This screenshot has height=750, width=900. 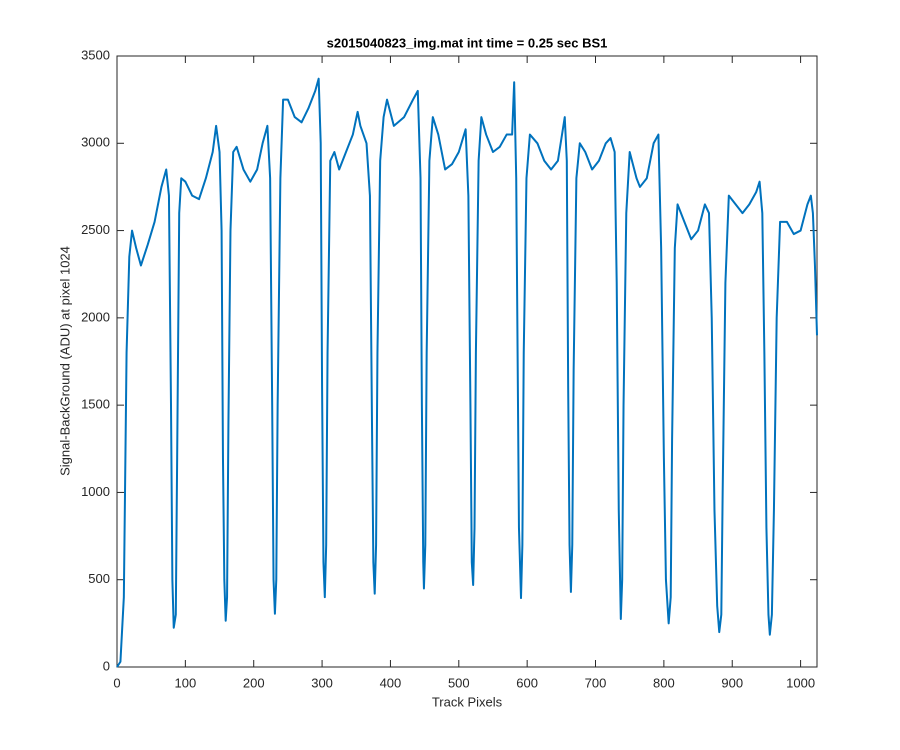 I want to click on x-tick-label: 600, so click(x=527, y=682).